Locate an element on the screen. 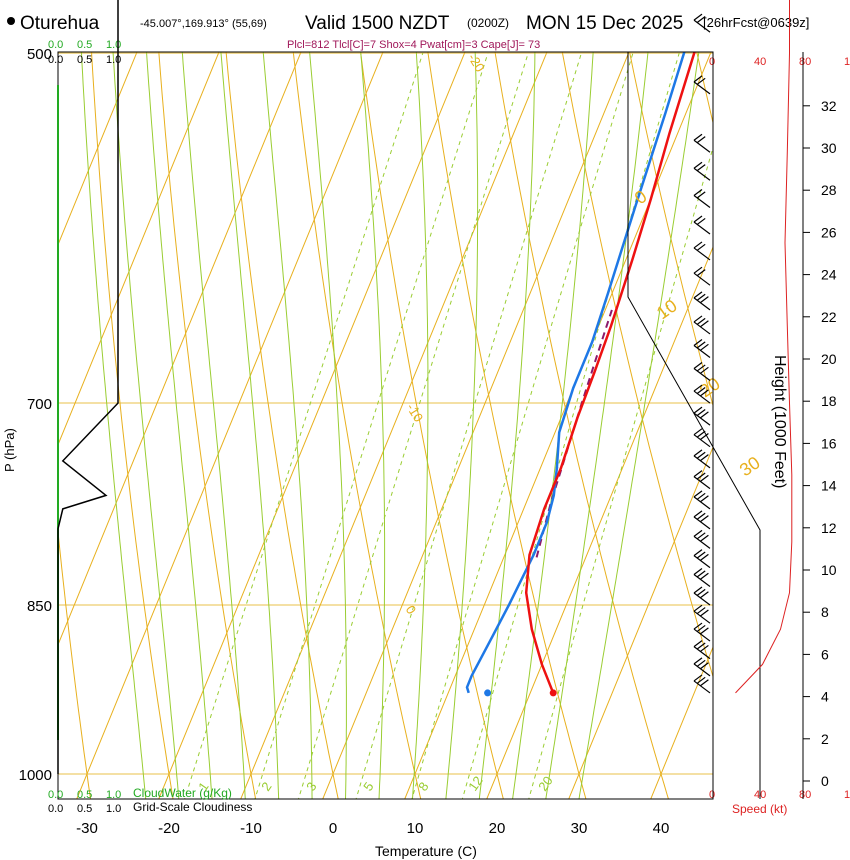  cloudiness-tick-top: 0.5 is located at coordinates (84, 60).